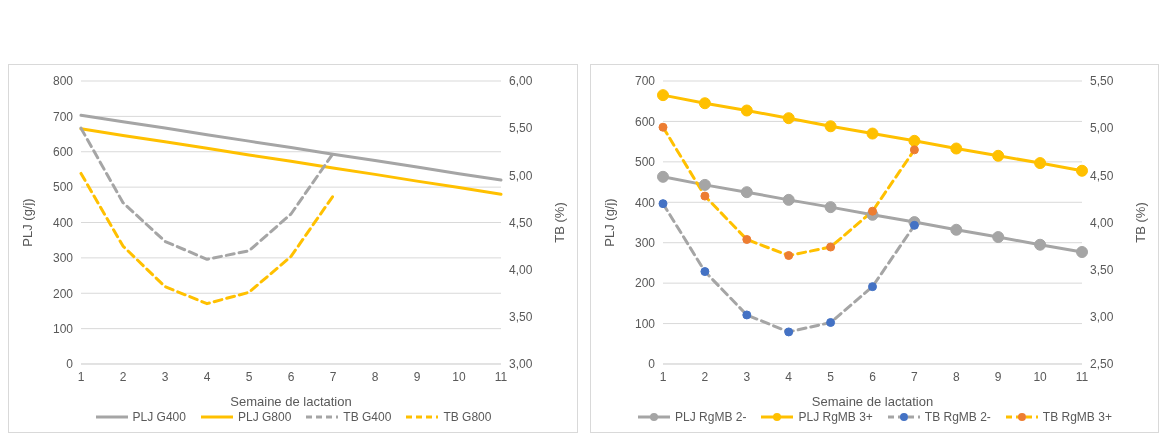 This screenshot has width=1159, height=441. I want to click on legend-label: PLJ G400, so click(159, 417).